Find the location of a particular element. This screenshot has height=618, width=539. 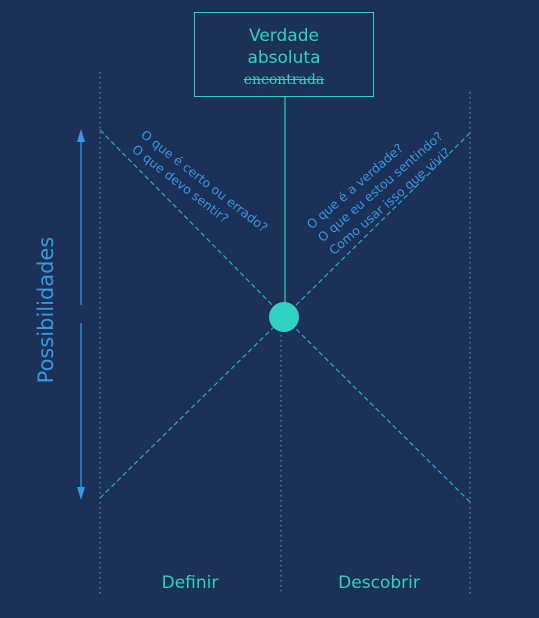

bottom-label-left: Definir is located at coordinates (190, 583).